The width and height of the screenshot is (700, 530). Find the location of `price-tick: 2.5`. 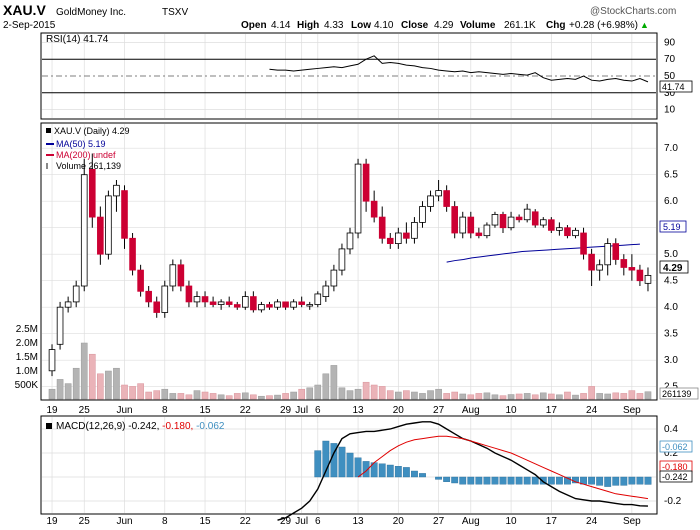

price-tick: 2.5 is located at coordinates (671, 387).